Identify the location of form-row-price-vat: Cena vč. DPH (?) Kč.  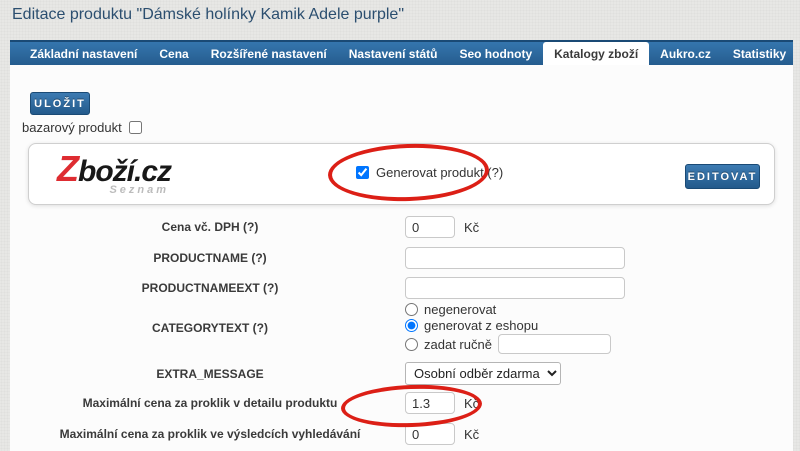
(402, 227).